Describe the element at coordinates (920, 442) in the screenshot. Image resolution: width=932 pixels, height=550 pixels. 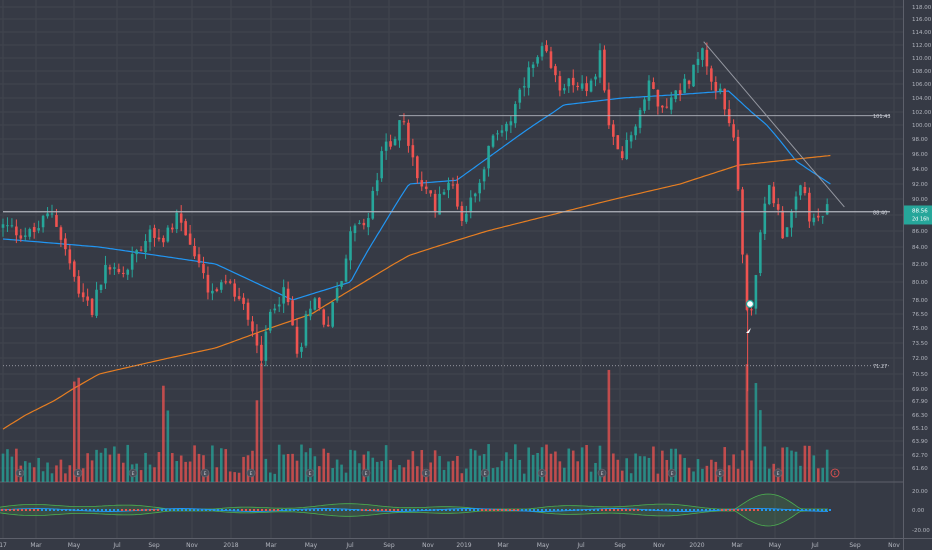
I see `y-tick-label: 63.90` at that location.